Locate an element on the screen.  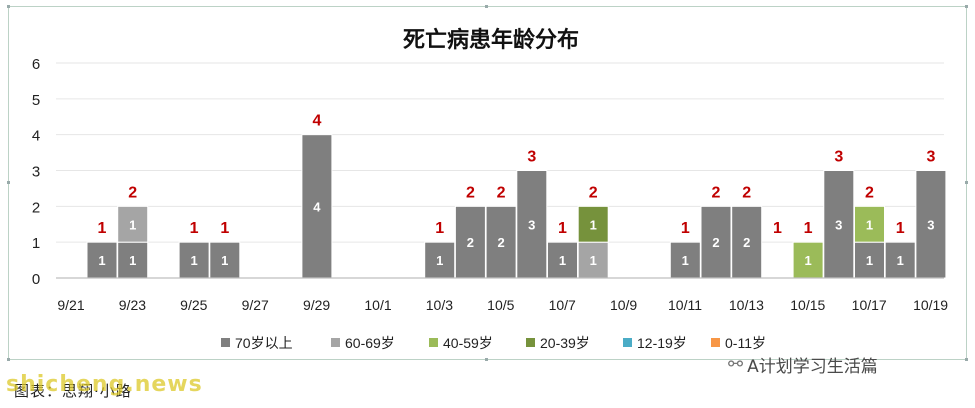
site-watermark: shicheng.news is located at coordinates (104, 384).